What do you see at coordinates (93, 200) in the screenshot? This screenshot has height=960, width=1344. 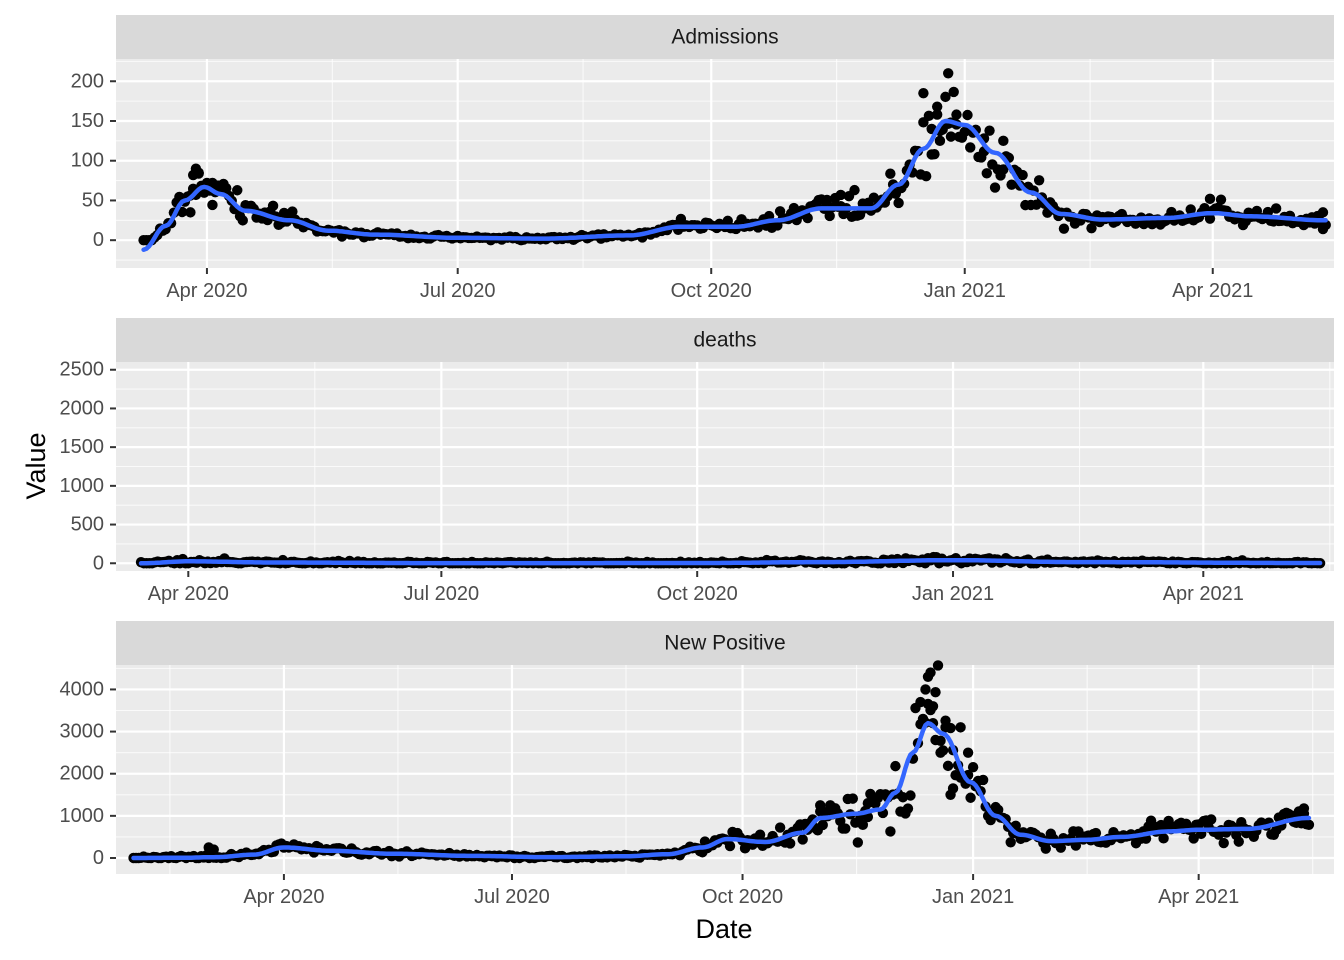 I see `y-tick-label: 50` at bounding box center [93, 200].